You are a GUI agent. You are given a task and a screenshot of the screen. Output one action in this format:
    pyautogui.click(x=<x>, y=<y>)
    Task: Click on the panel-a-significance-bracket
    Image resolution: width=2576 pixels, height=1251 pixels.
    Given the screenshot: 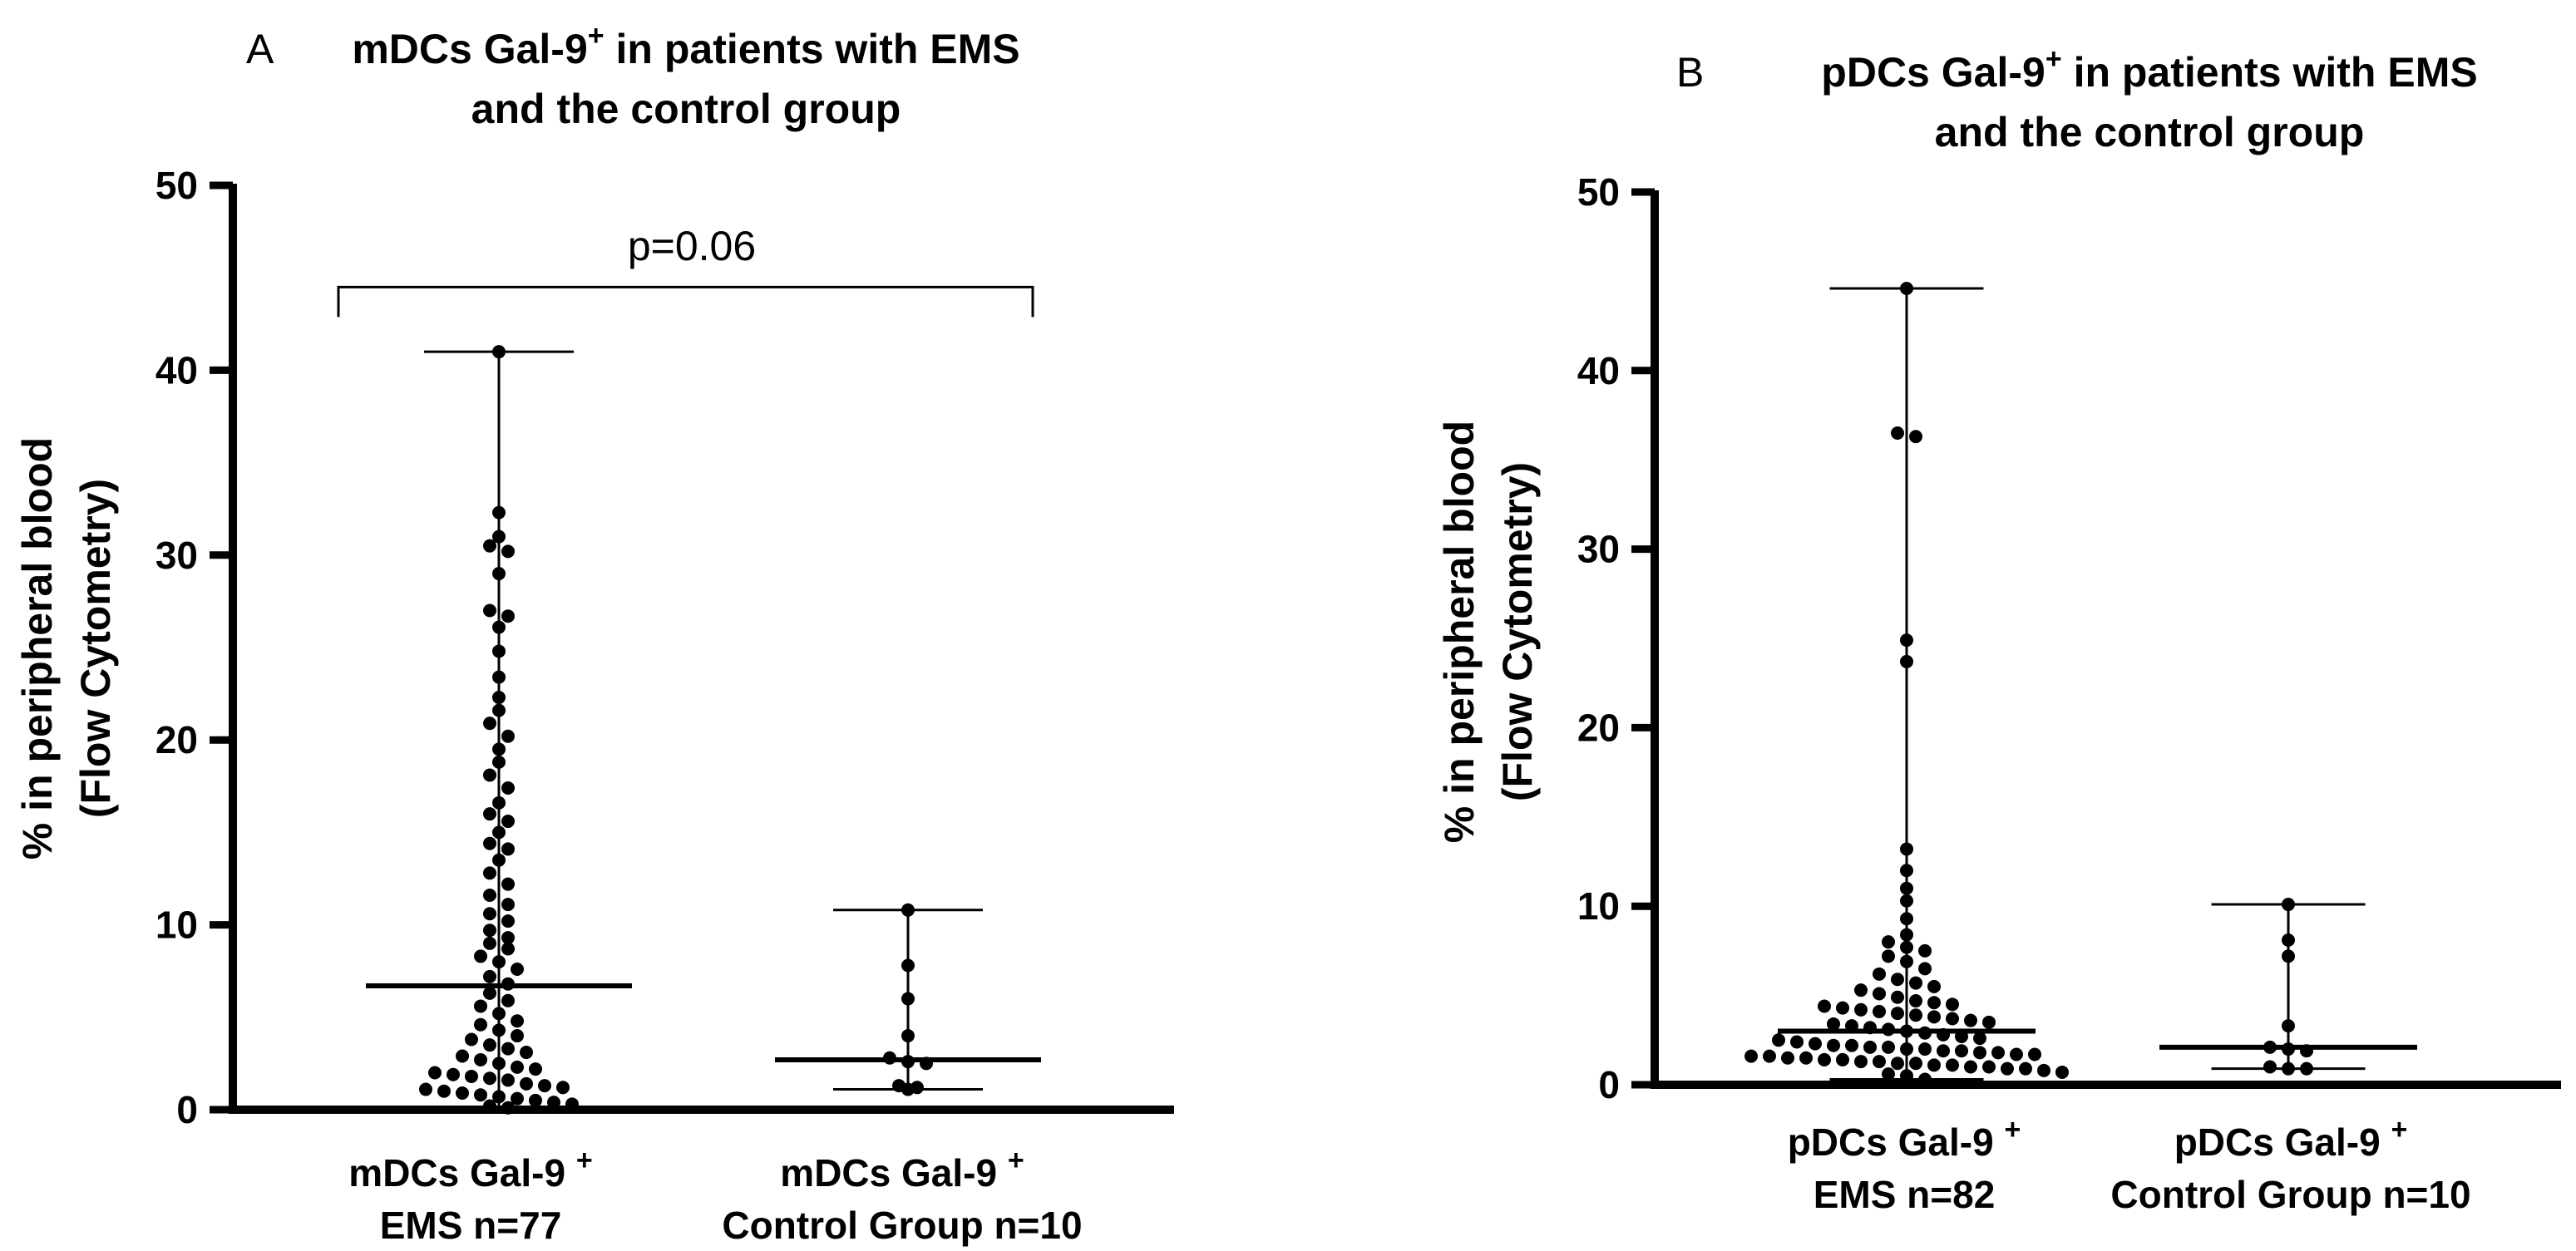 What is the action you would take?
    pyautogui.click(x=685, y=301)
    